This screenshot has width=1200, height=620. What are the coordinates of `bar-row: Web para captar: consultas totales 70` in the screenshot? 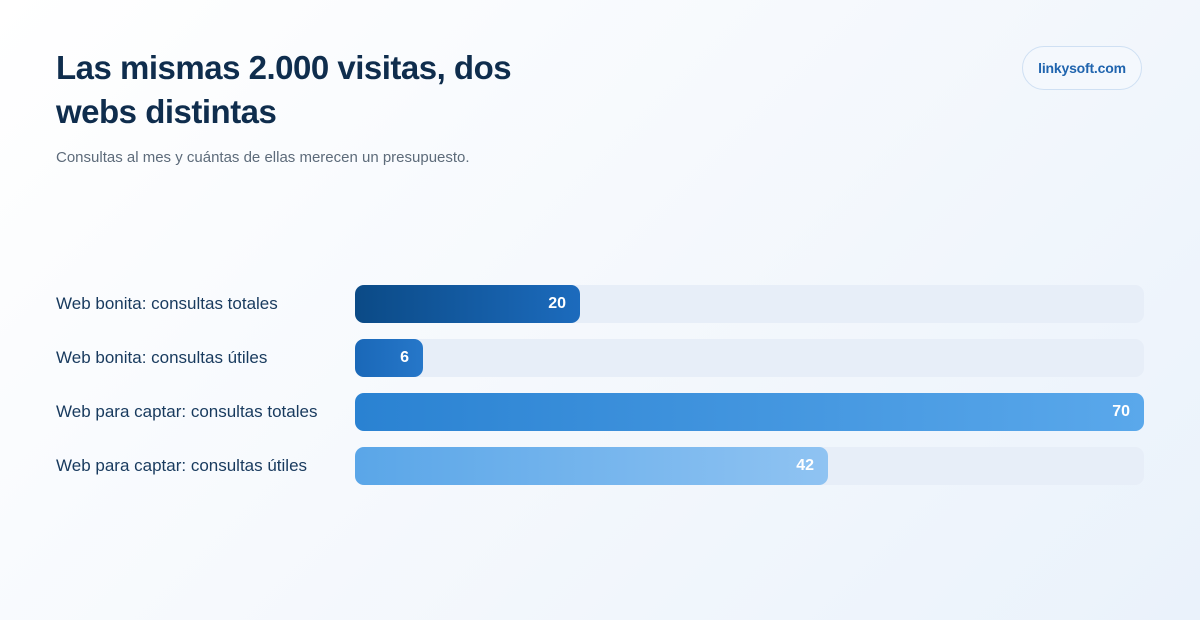 It's located at (600, 412).